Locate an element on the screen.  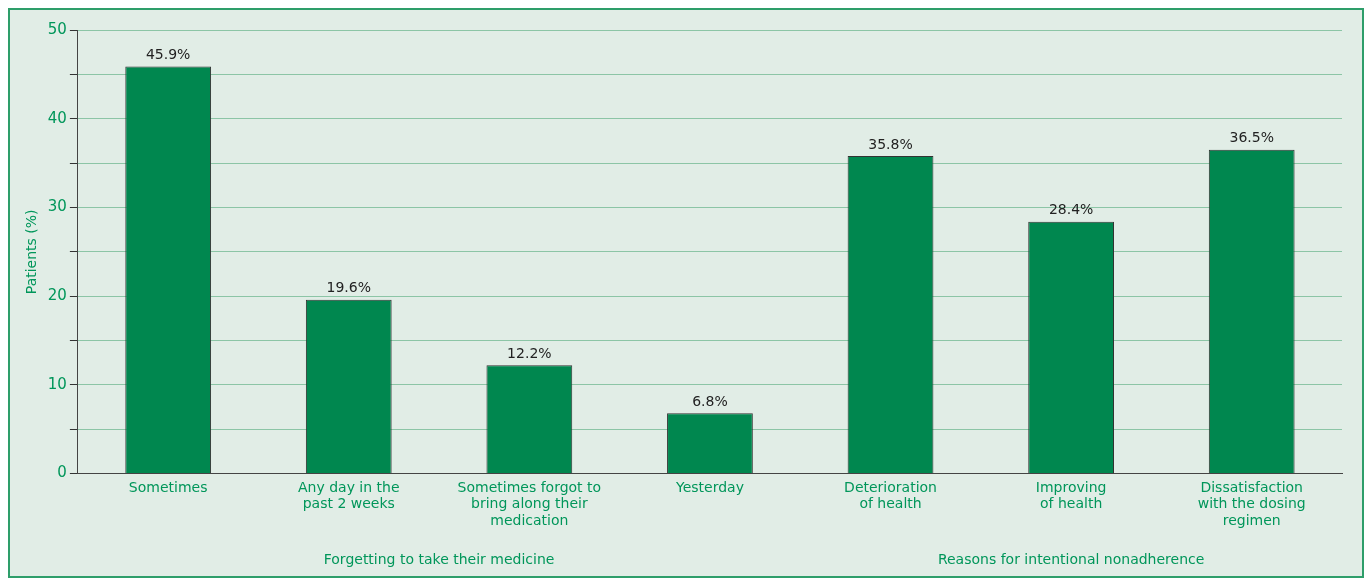
x-tick-label: Improving of health is located at coordinates (1071, 495).